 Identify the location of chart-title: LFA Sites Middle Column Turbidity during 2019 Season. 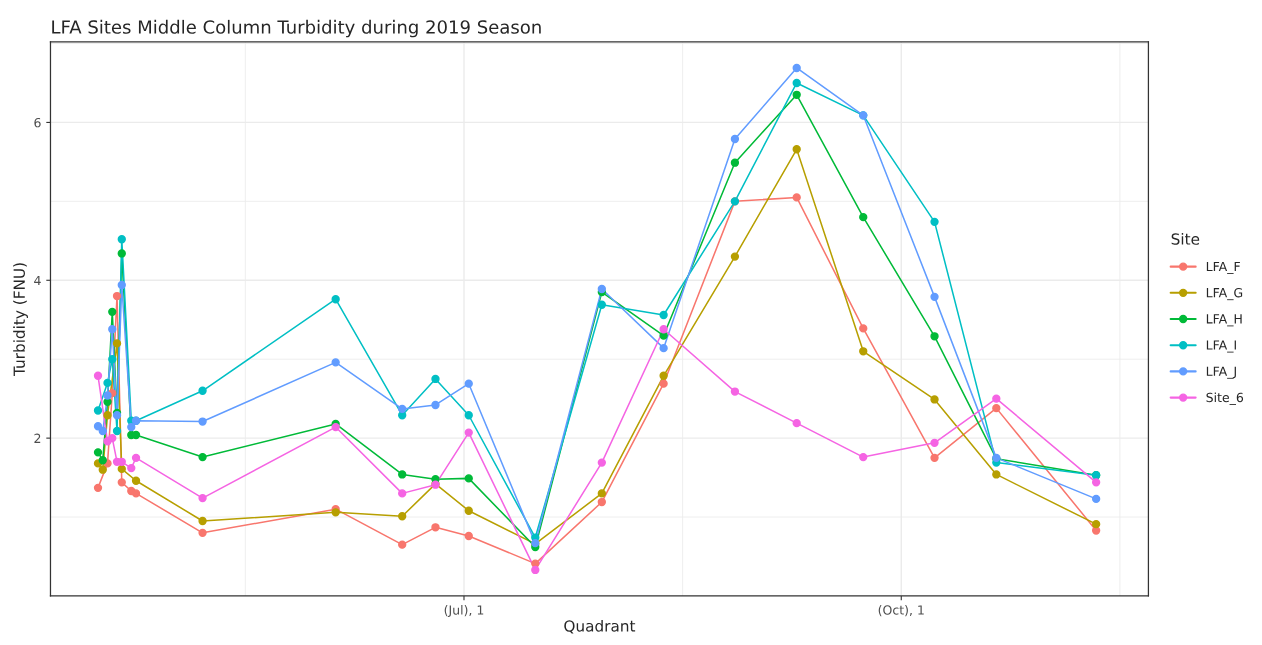
(296, 28).